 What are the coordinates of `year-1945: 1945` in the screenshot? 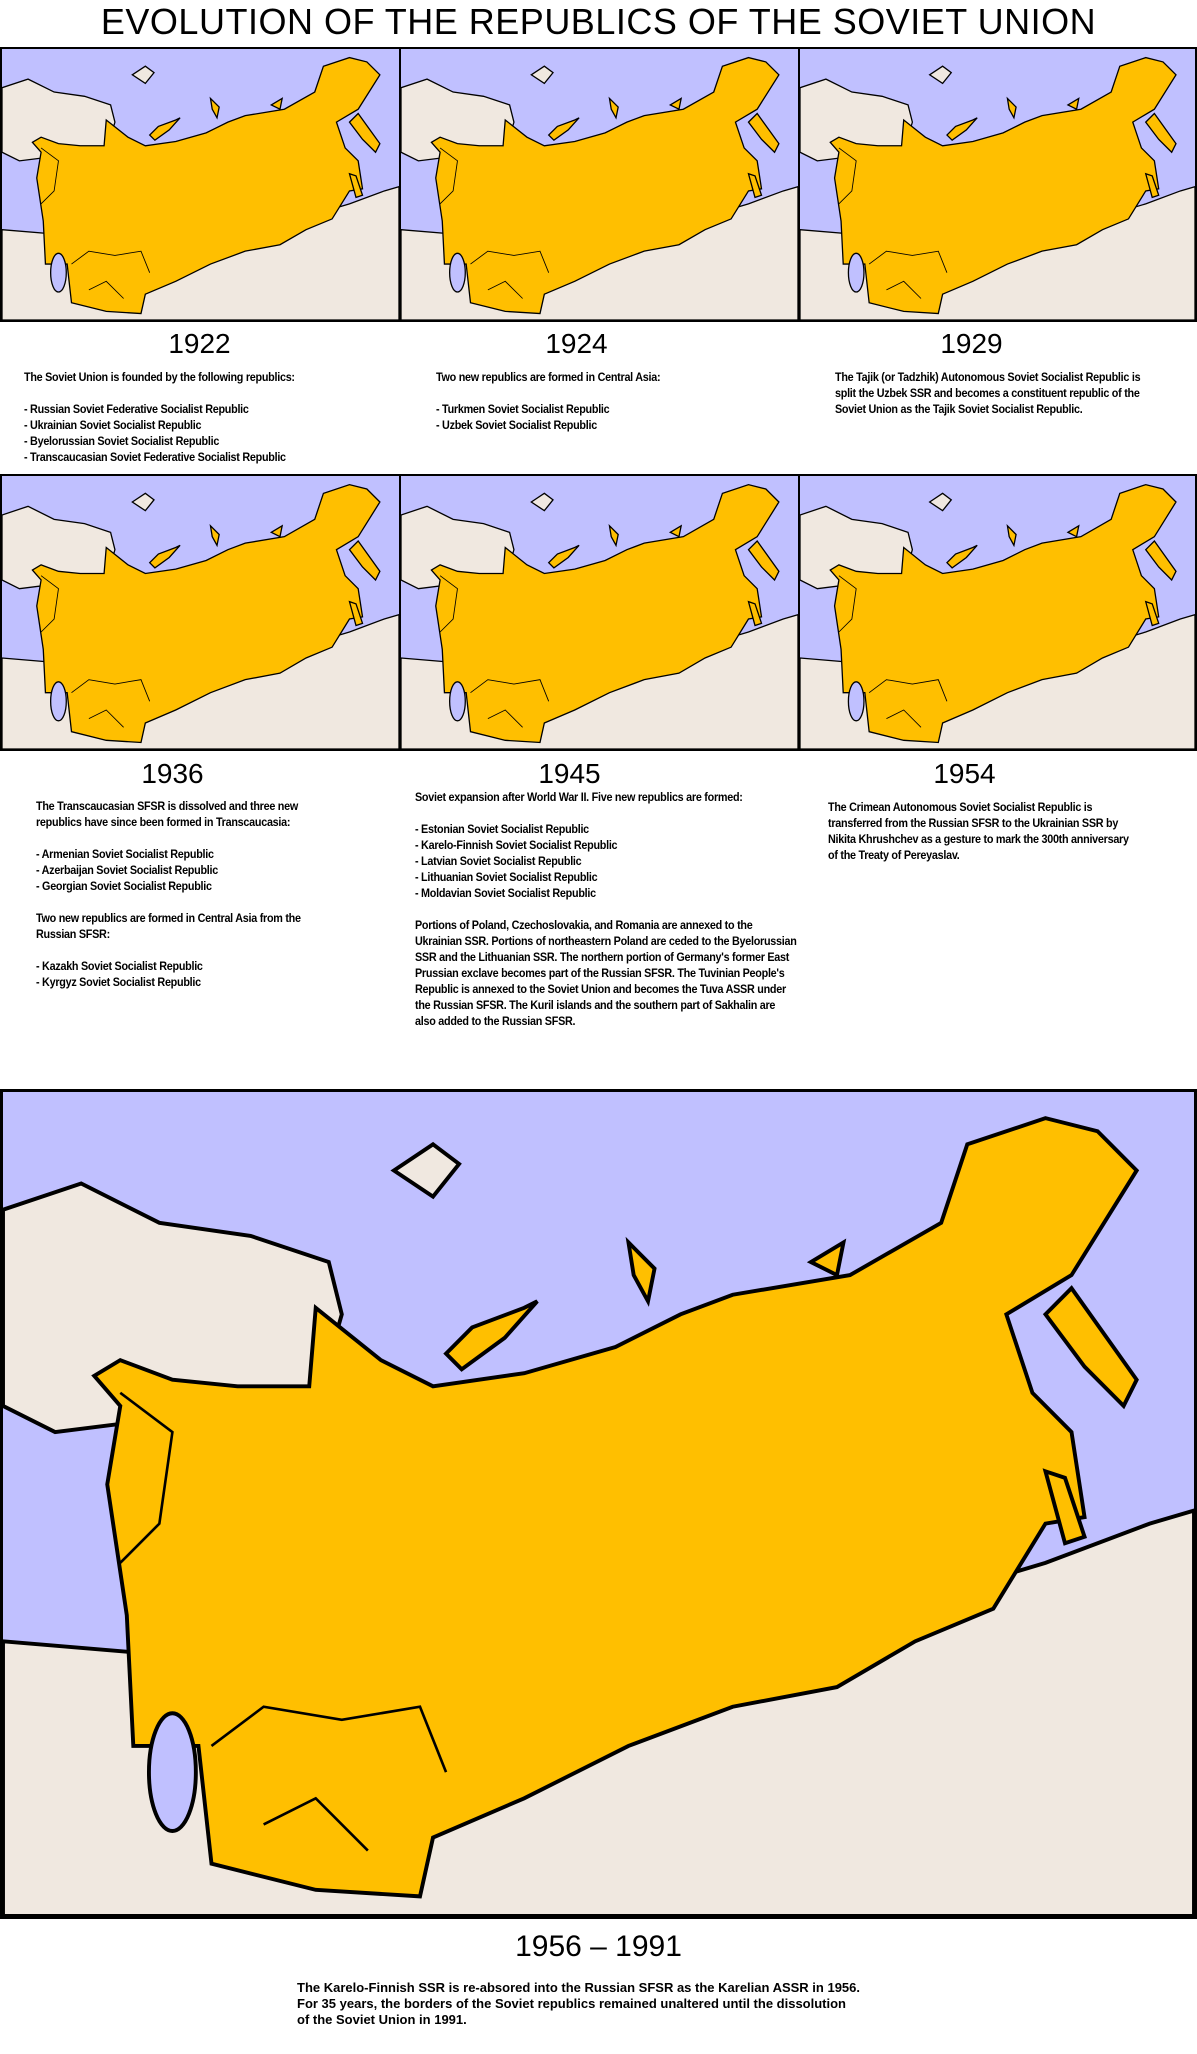 It's located at (569, 773).